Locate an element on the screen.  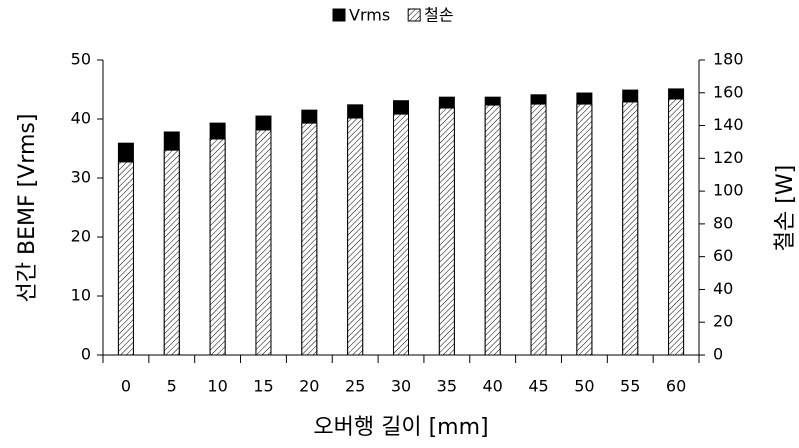
y2-tick-label: 60 is located at coordinates (723, 255).